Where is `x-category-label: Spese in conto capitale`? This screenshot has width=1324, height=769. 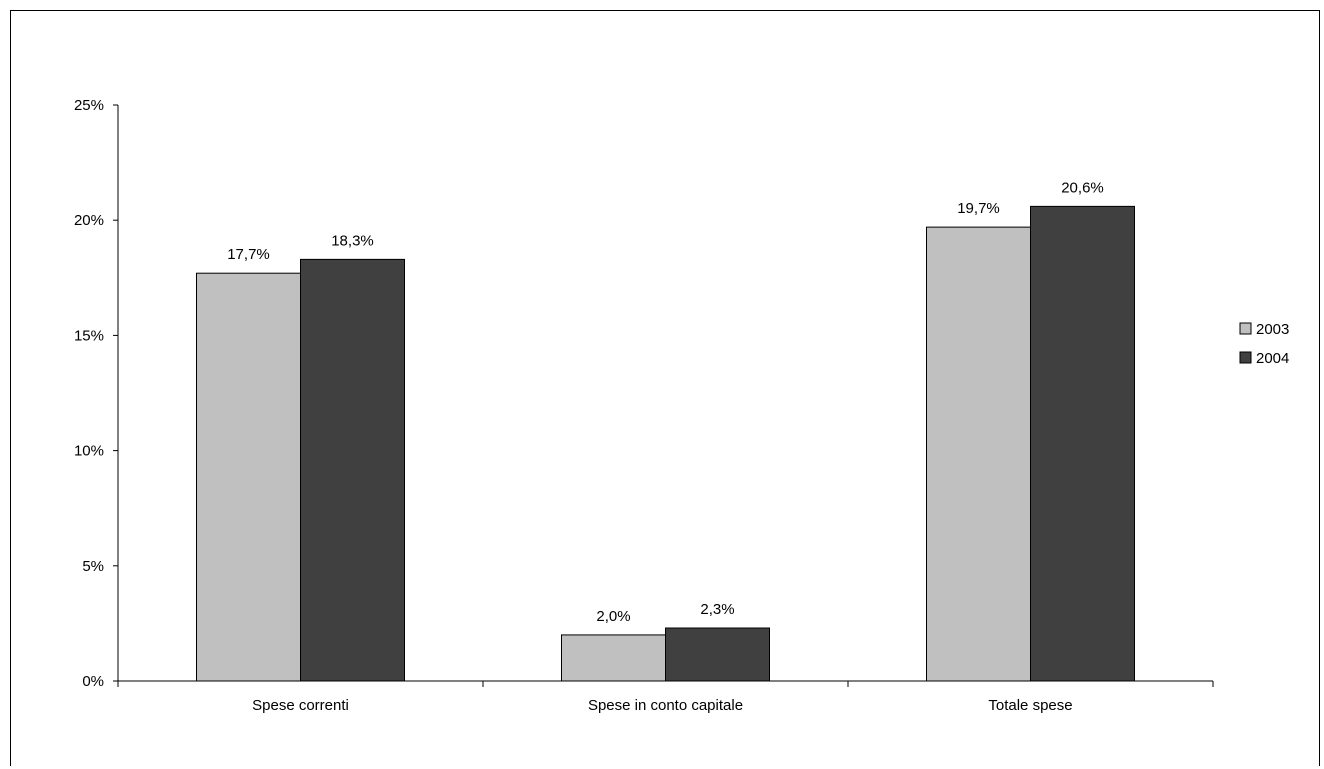
x-category-label: Spese in conto capitale is located at coordinates (665, 705).